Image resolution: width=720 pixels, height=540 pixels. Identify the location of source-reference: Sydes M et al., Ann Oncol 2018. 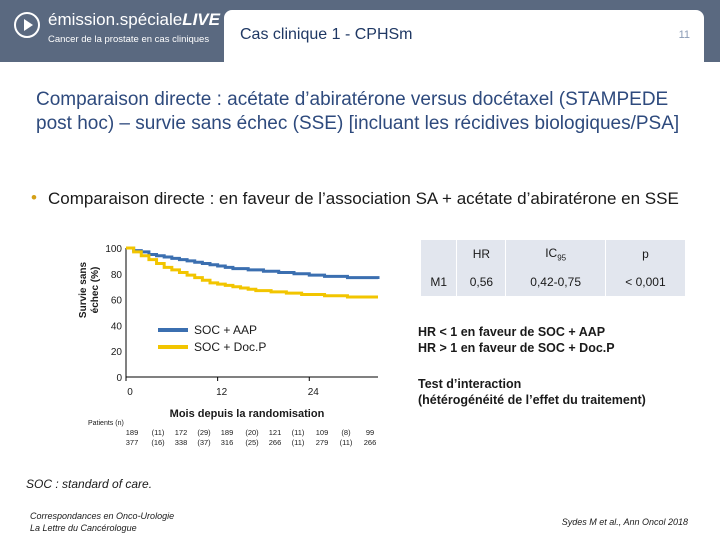
(624, 522).